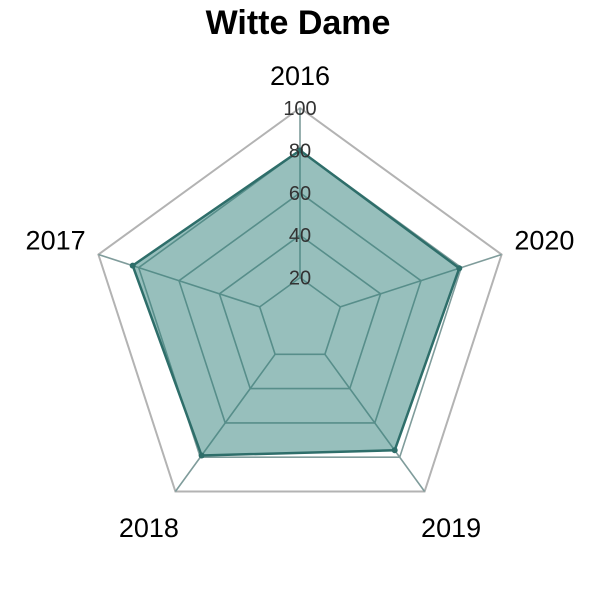 This screenshot has height=600, width=600. I want to click on axis-label: 2016, so click(300, 76).